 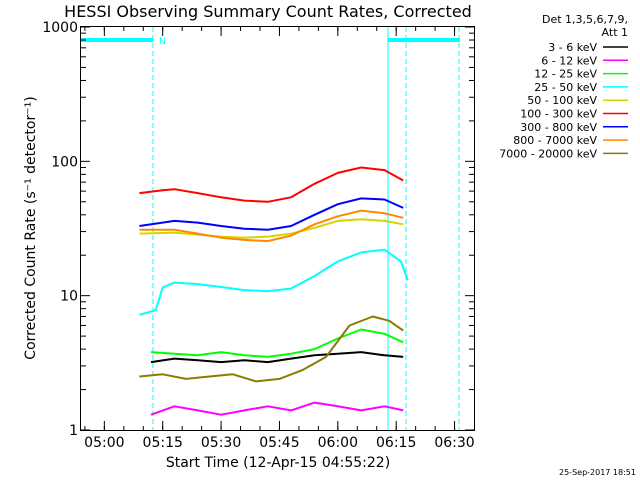 I want to click on x-axis-label: Start Time (12-Apr-15 04:55:22), so click(x=278, y=463).